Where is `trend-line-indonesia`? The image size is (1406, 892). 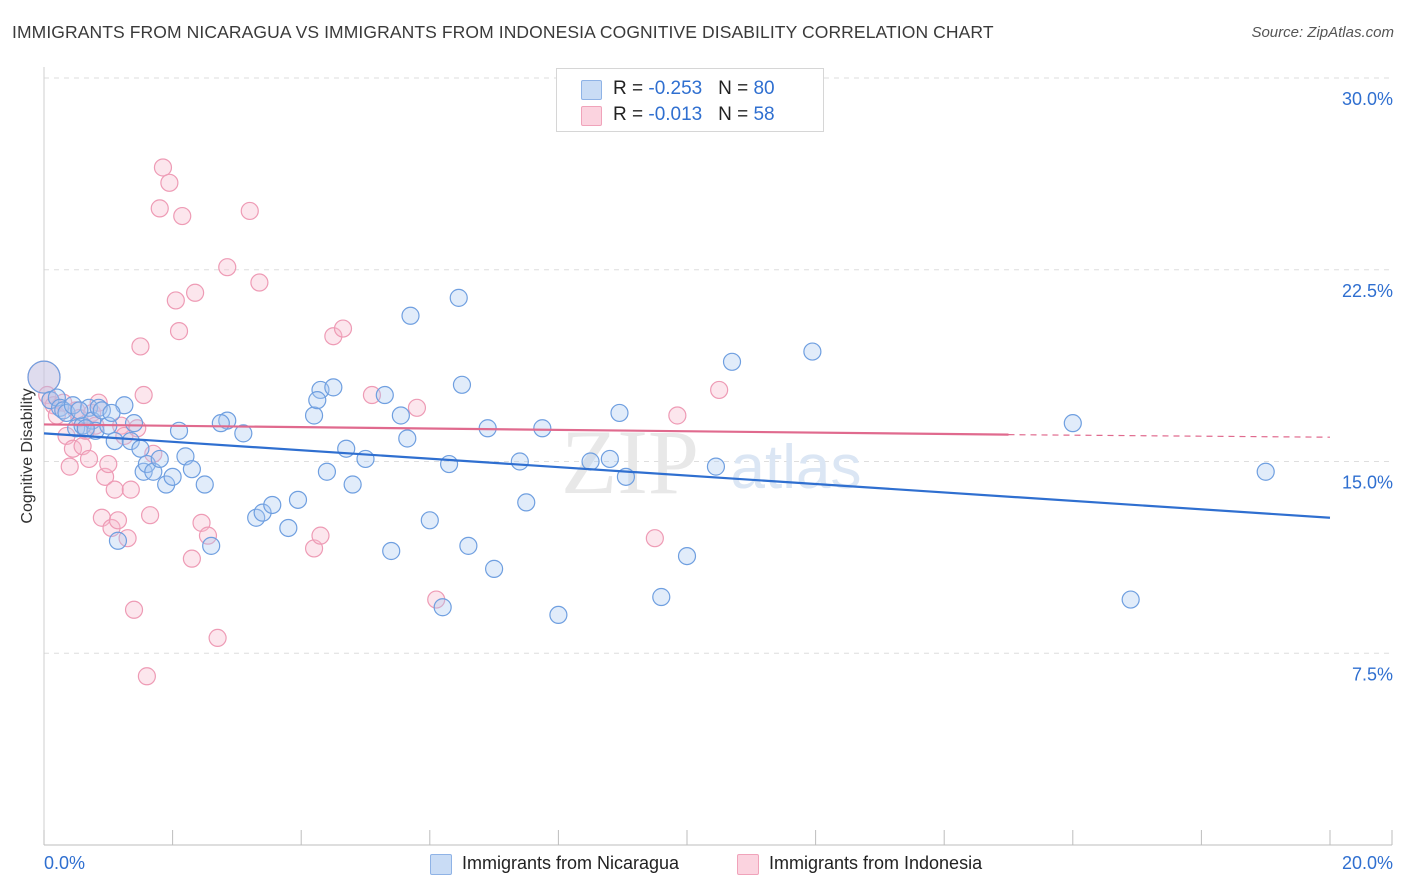 trend-line-indonesia is located at coordinates (526, 429).